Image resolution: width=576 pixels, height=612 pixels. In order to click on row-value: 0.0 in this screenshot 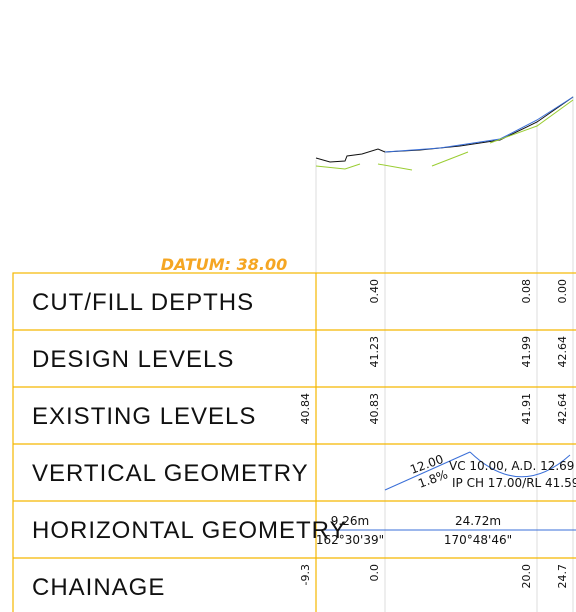, I will do `click(374, 573)`.